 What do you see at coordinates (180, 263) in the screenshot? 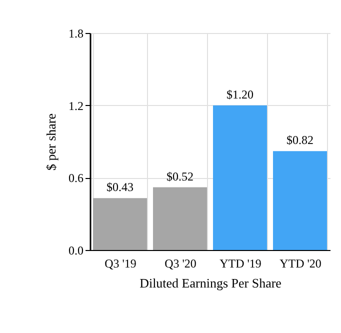
I see `x-tick-label: Q3 '20` at bounding box center [180, 263].